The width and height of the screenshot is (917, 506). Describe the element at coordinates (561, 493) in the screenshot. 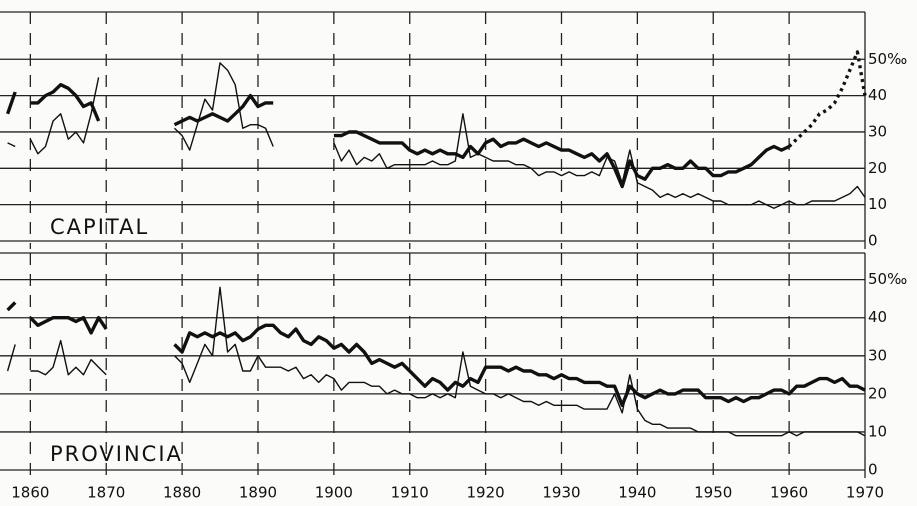

I see `x-tick-label: 1930` at that location.